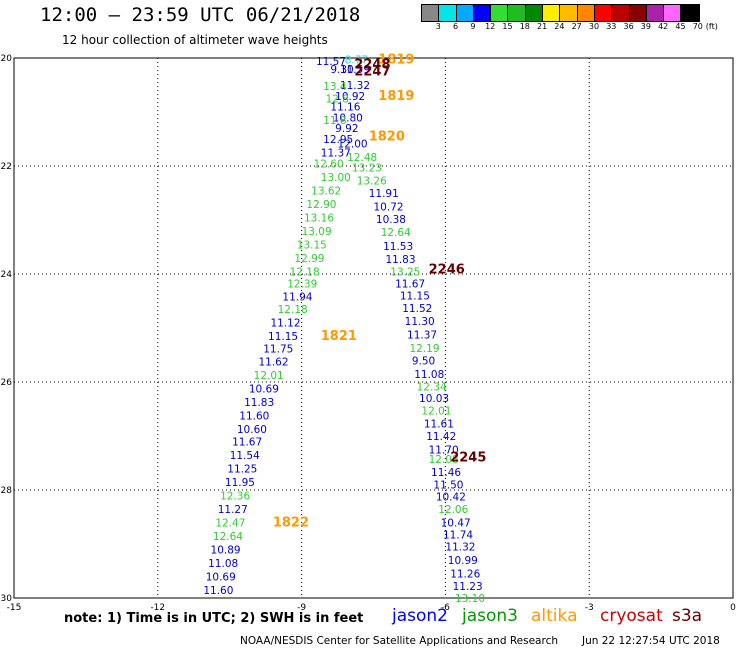 The width and height of the screenshot is (740, 650). What do you see at coordinates (651, 641) in the screenshot?
I see `timestamp: Jun 22 12:27:54 UTC 2018` at bounding box center [651, 641].